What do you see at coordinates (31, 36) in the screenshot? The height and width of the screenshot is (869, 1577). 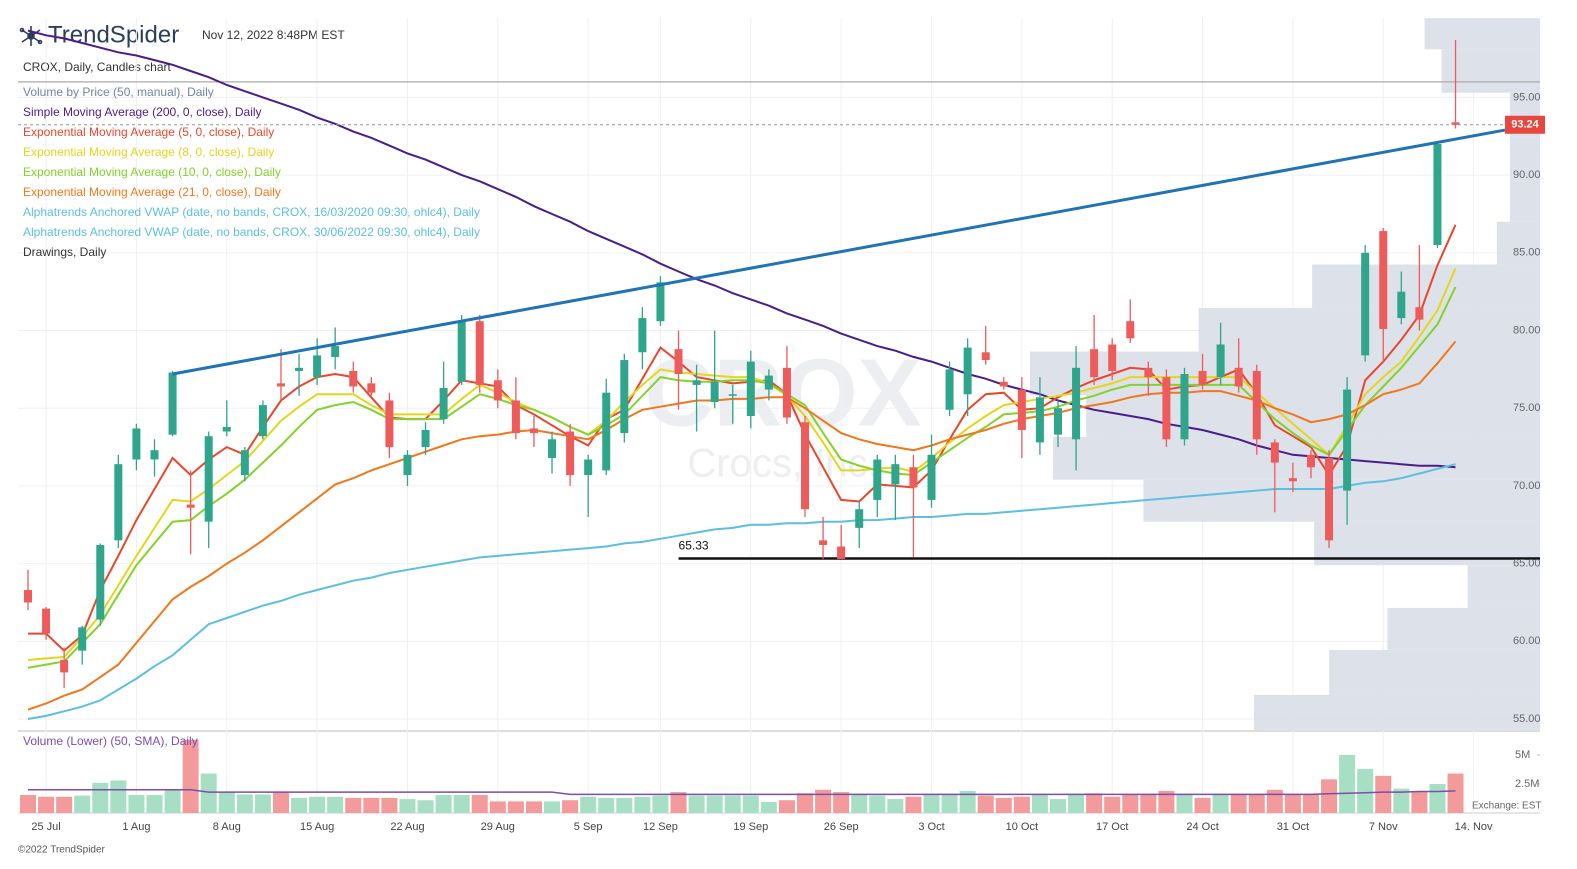 I see `logo-icon` at bounding box center [31, 36].